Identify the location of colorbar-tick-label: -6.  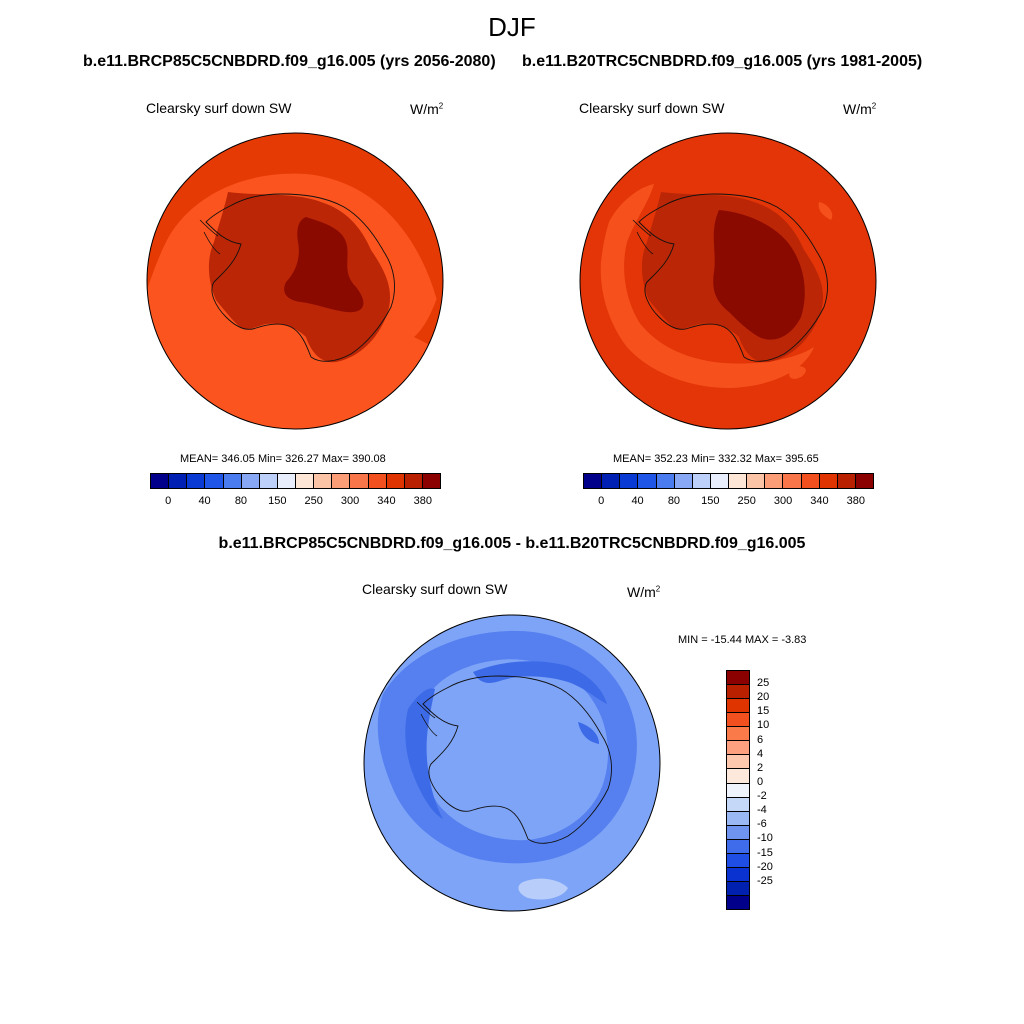
(762, 824).